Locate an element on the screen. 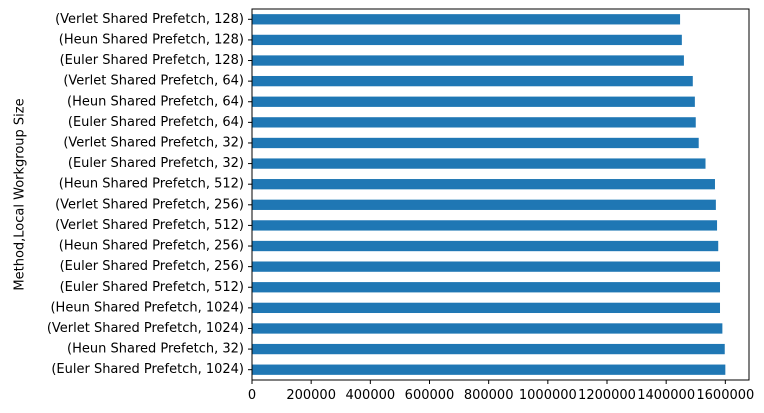 The width and height of the screenshot is (764, 413). y-tick-label: (Verlet Shared Prefetch, 256) is located at coordinates (149, 204).